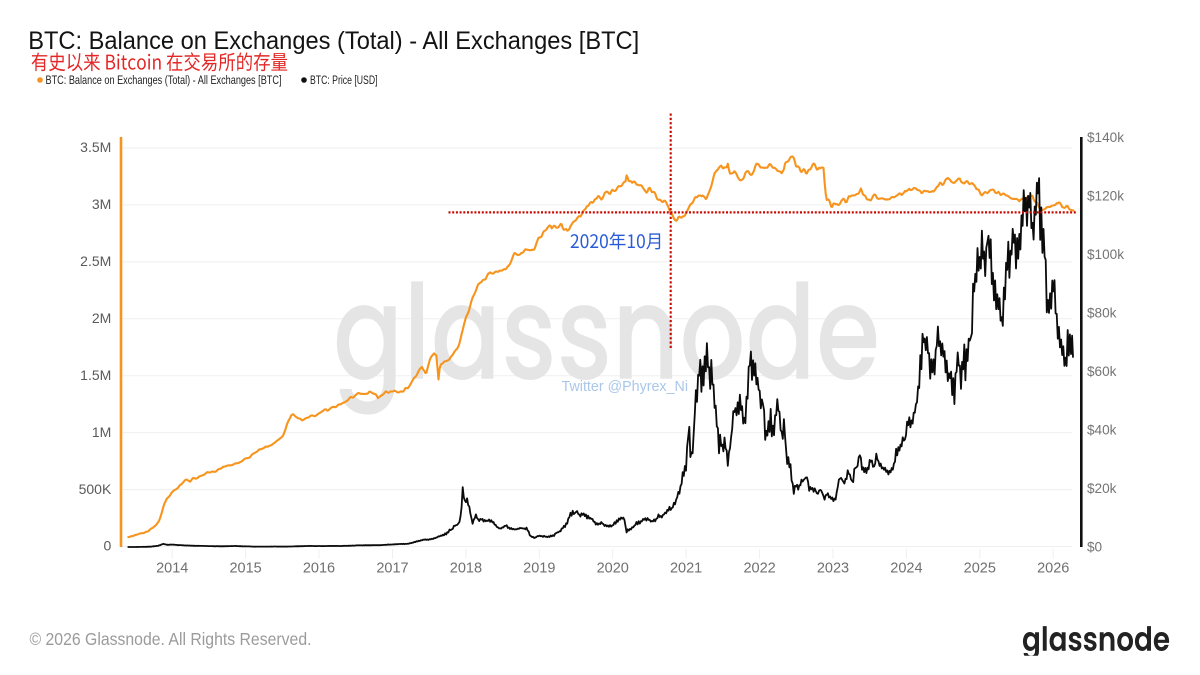 The width and height of the screenshot is (1200, 675). Describe the element at coordinates (95, 147) in the screenshot. I see `svg-text: 3.5M` at that location.